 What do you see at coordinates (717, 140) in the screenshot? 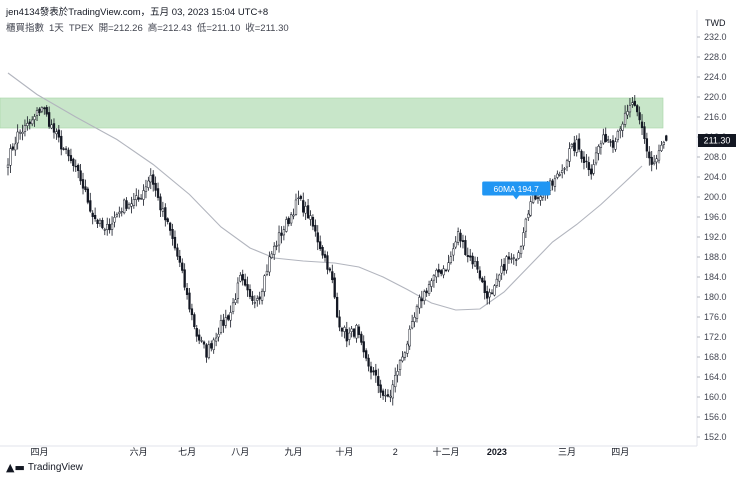
I see `last-price-badge: 211.30` at bounding box center [717, 140].